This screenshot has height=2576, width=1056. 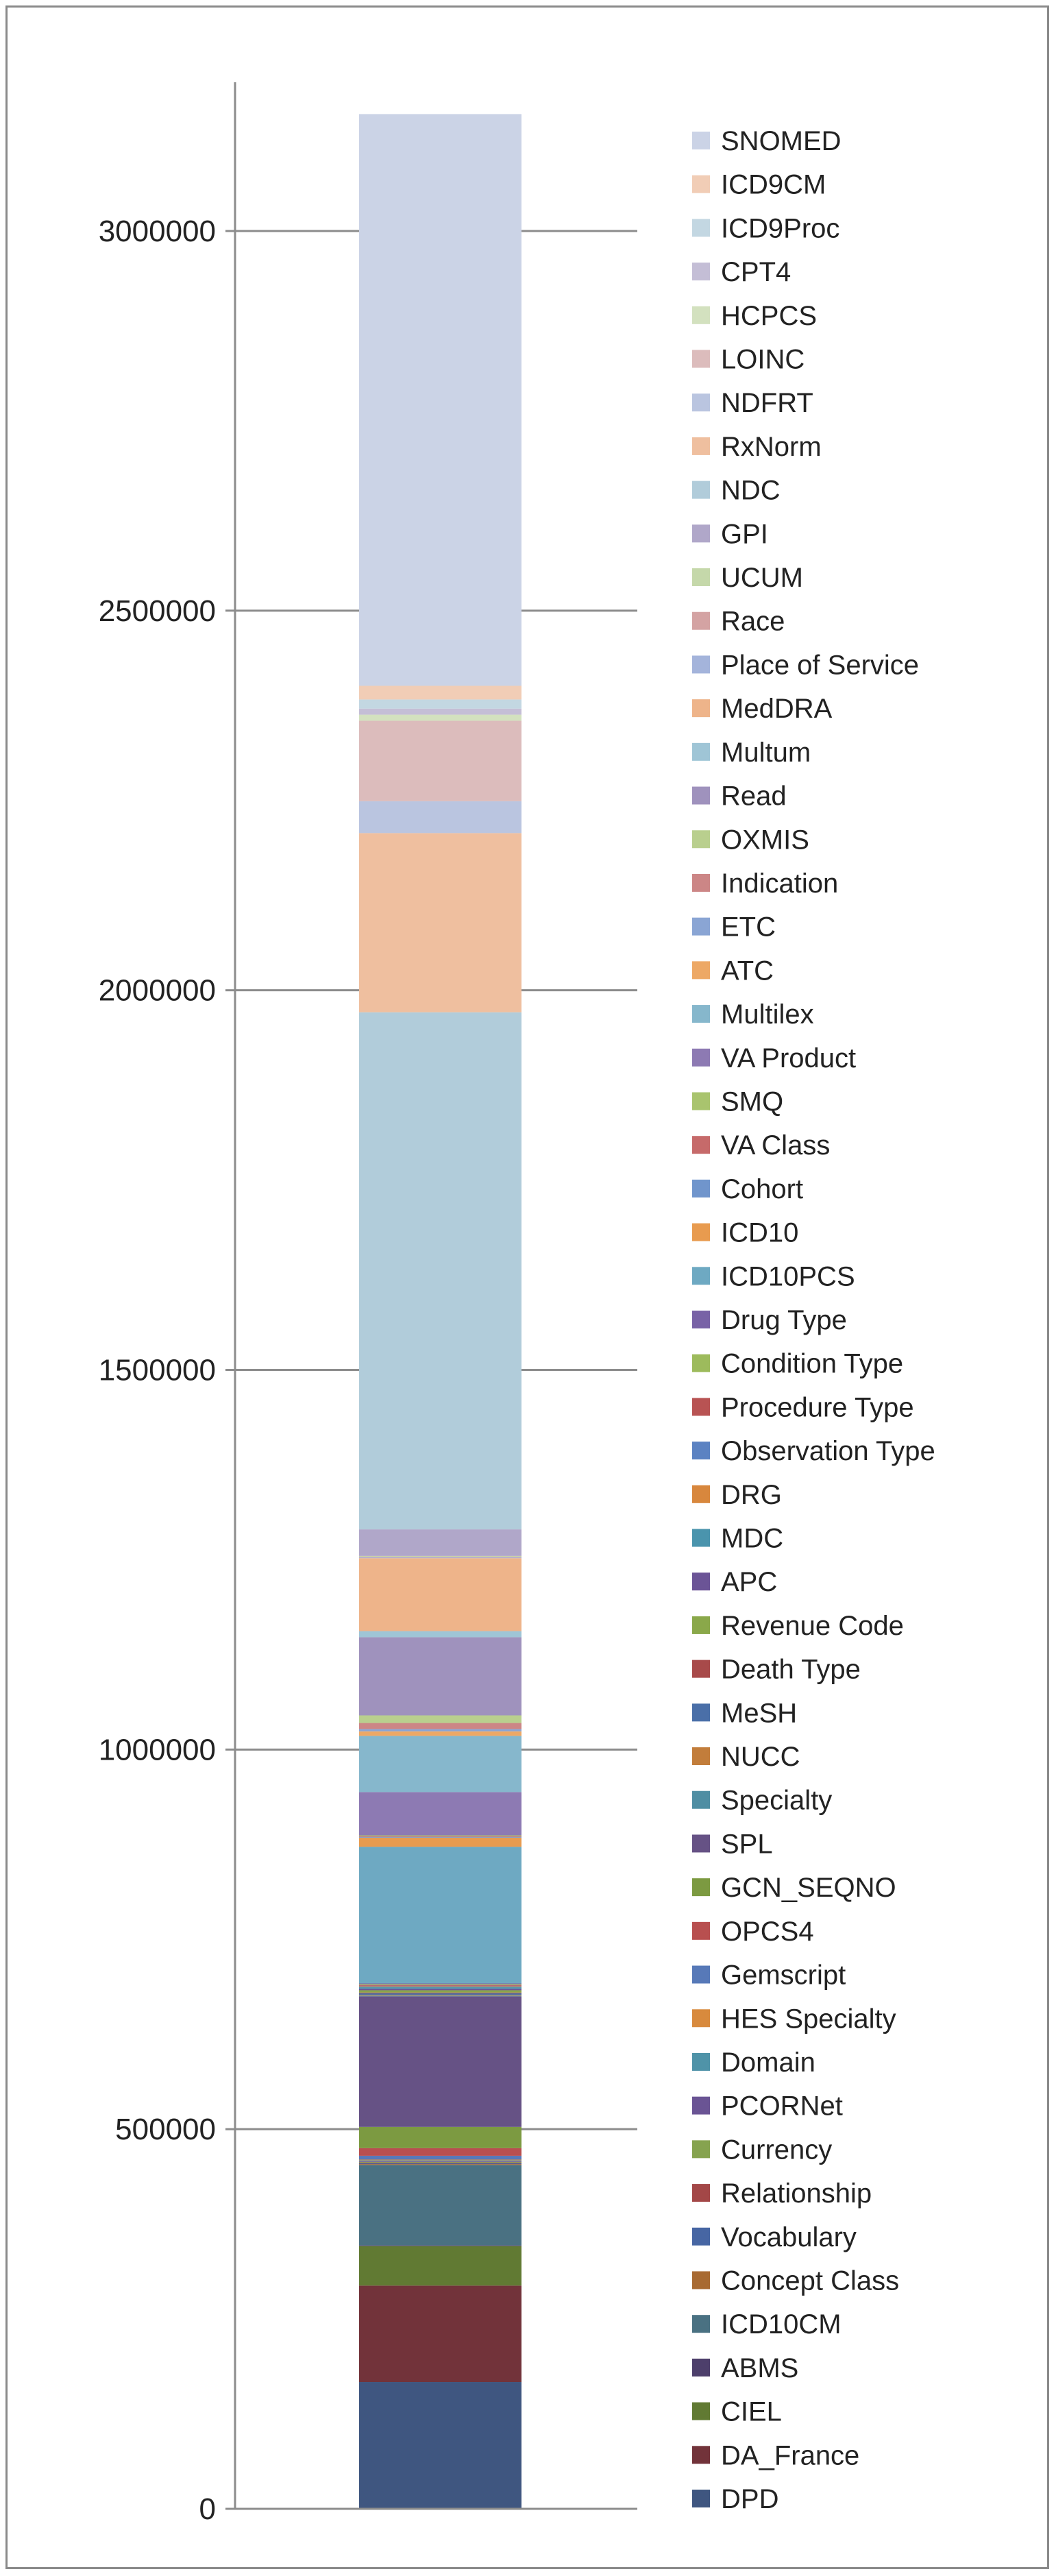 I want to click on legend-label-abms: ABMS, so click(x=759, y=2368).